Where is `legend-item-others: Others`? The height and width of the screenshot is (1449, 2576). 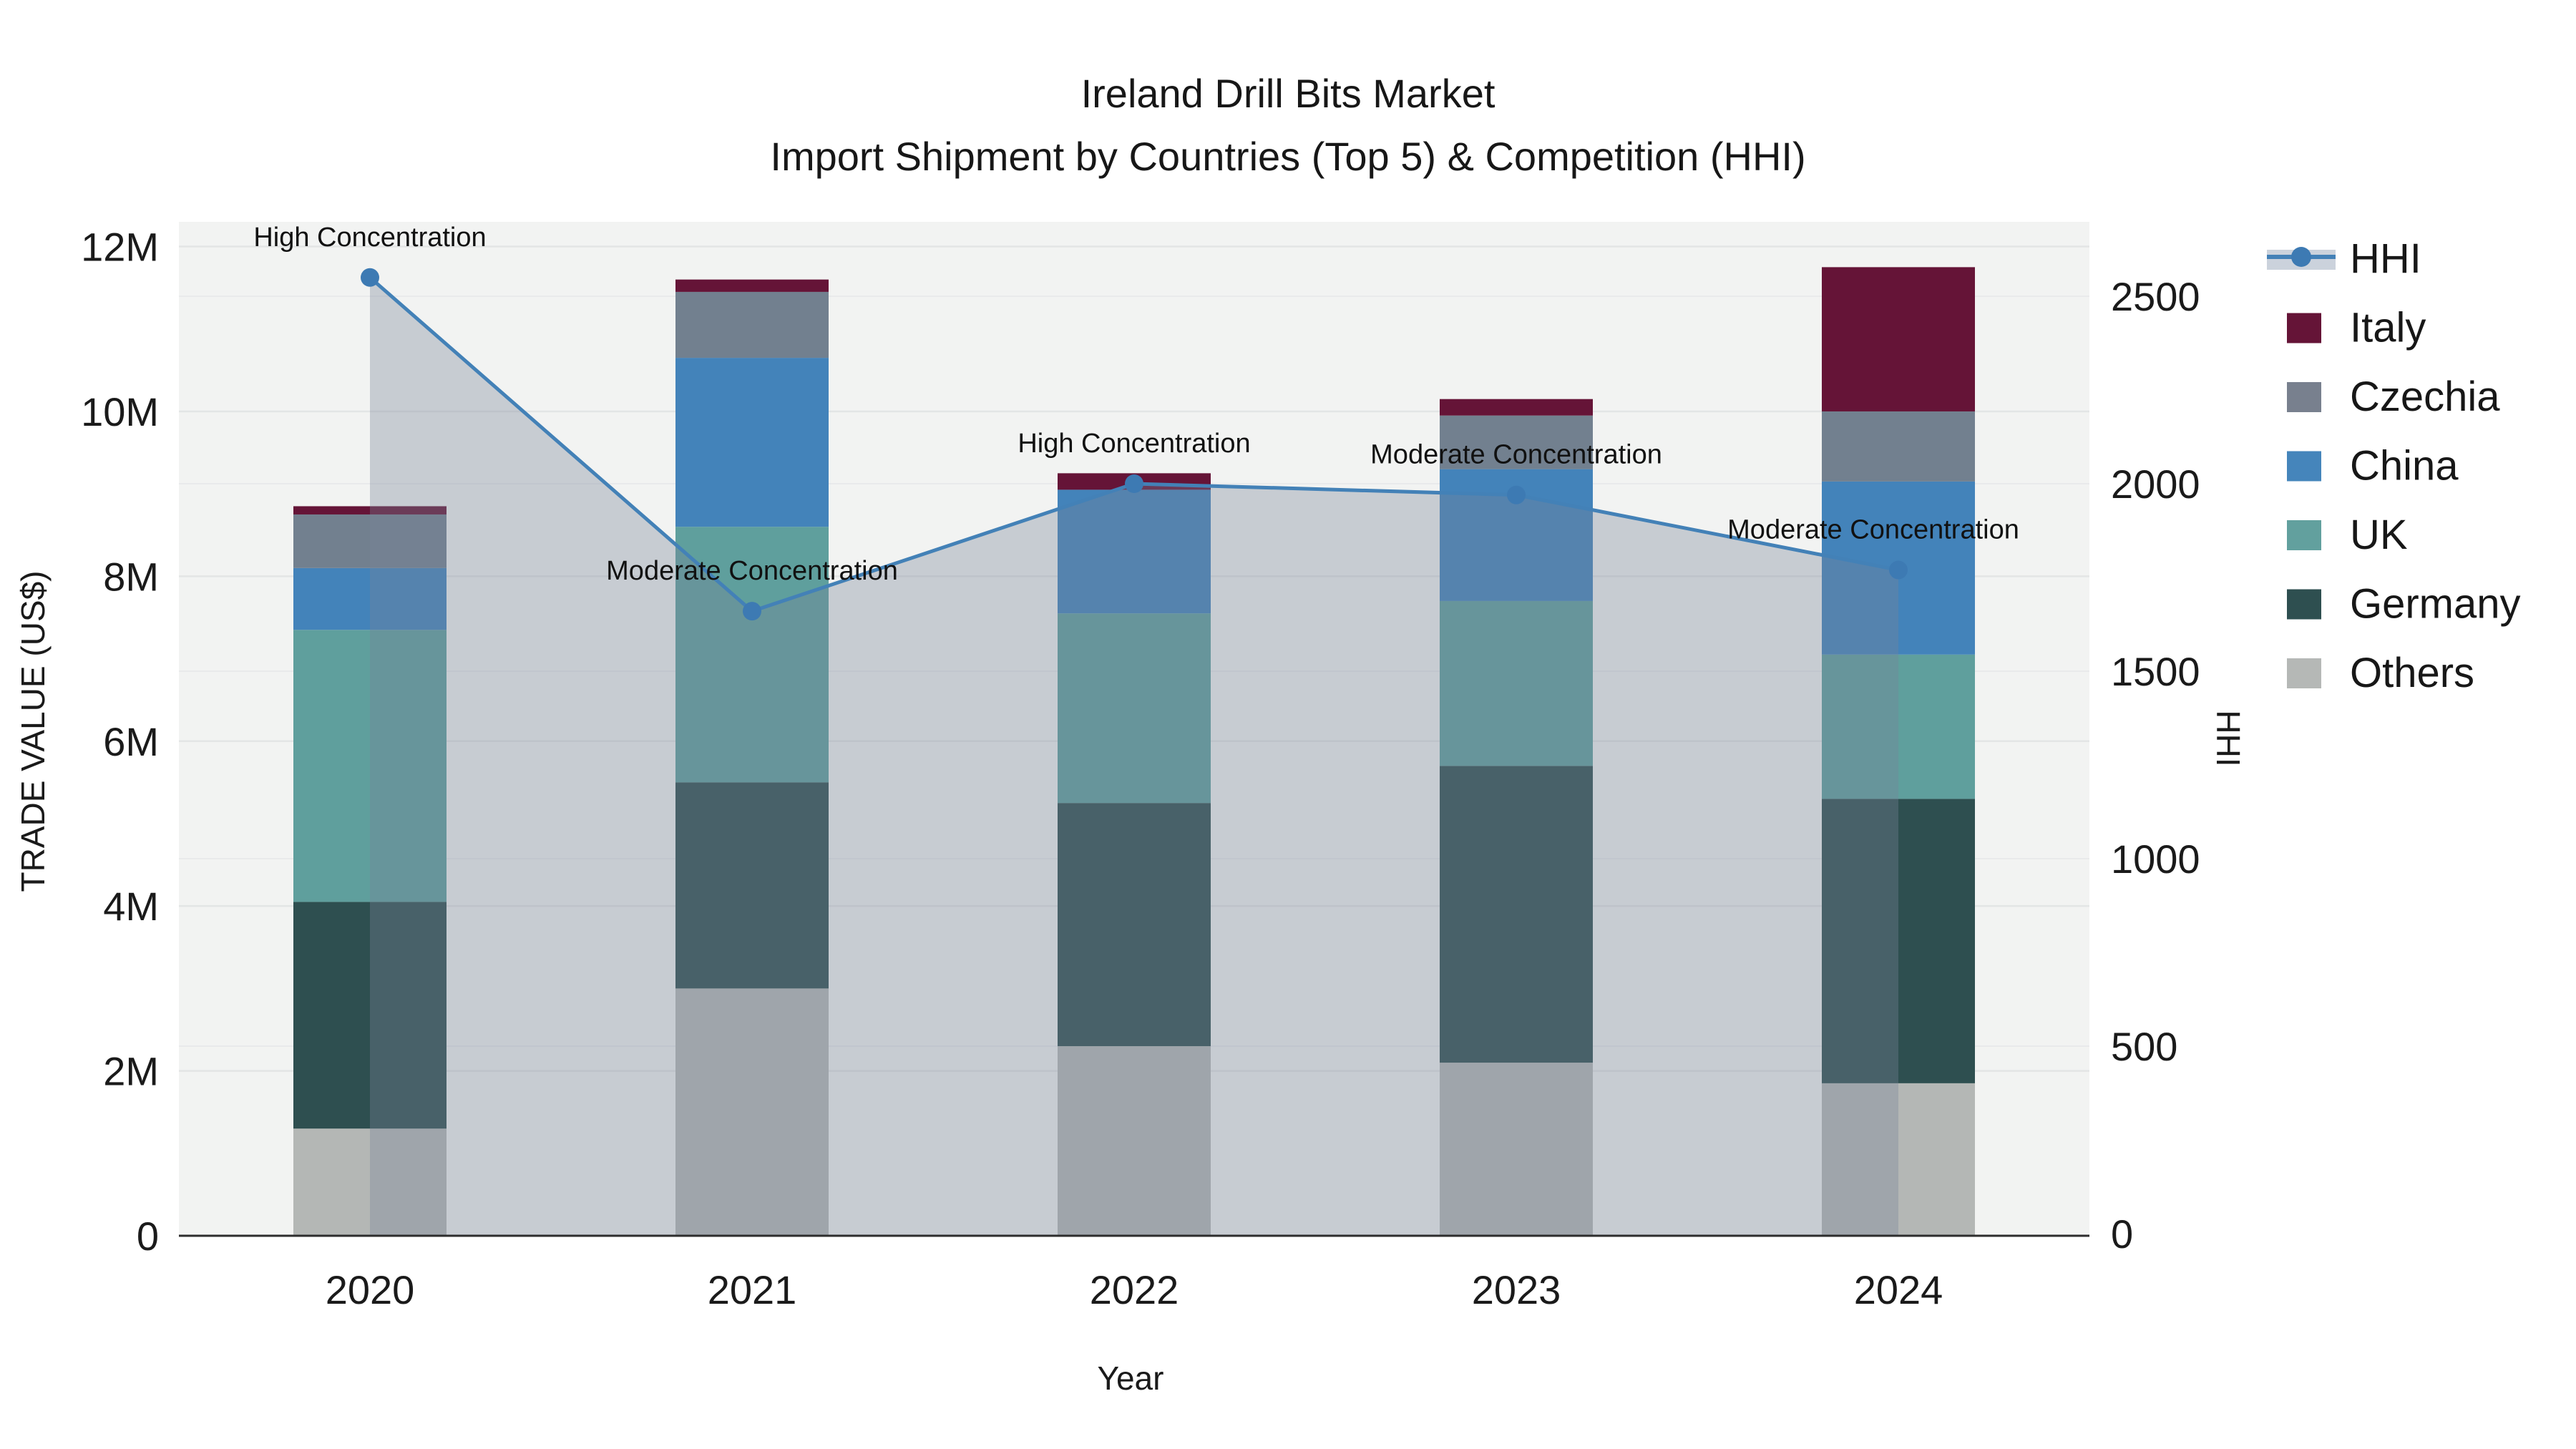 legend-item-others: Others is located at coordinates (2380, 673).